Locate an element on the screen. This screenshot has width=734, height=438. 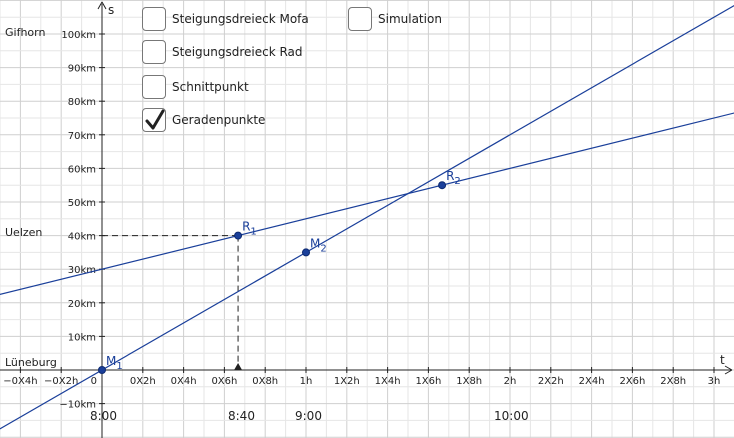
checkbox-steigungsdreieck-rad: Steigungsdreieck Rad is located at coordinates (222, 52).